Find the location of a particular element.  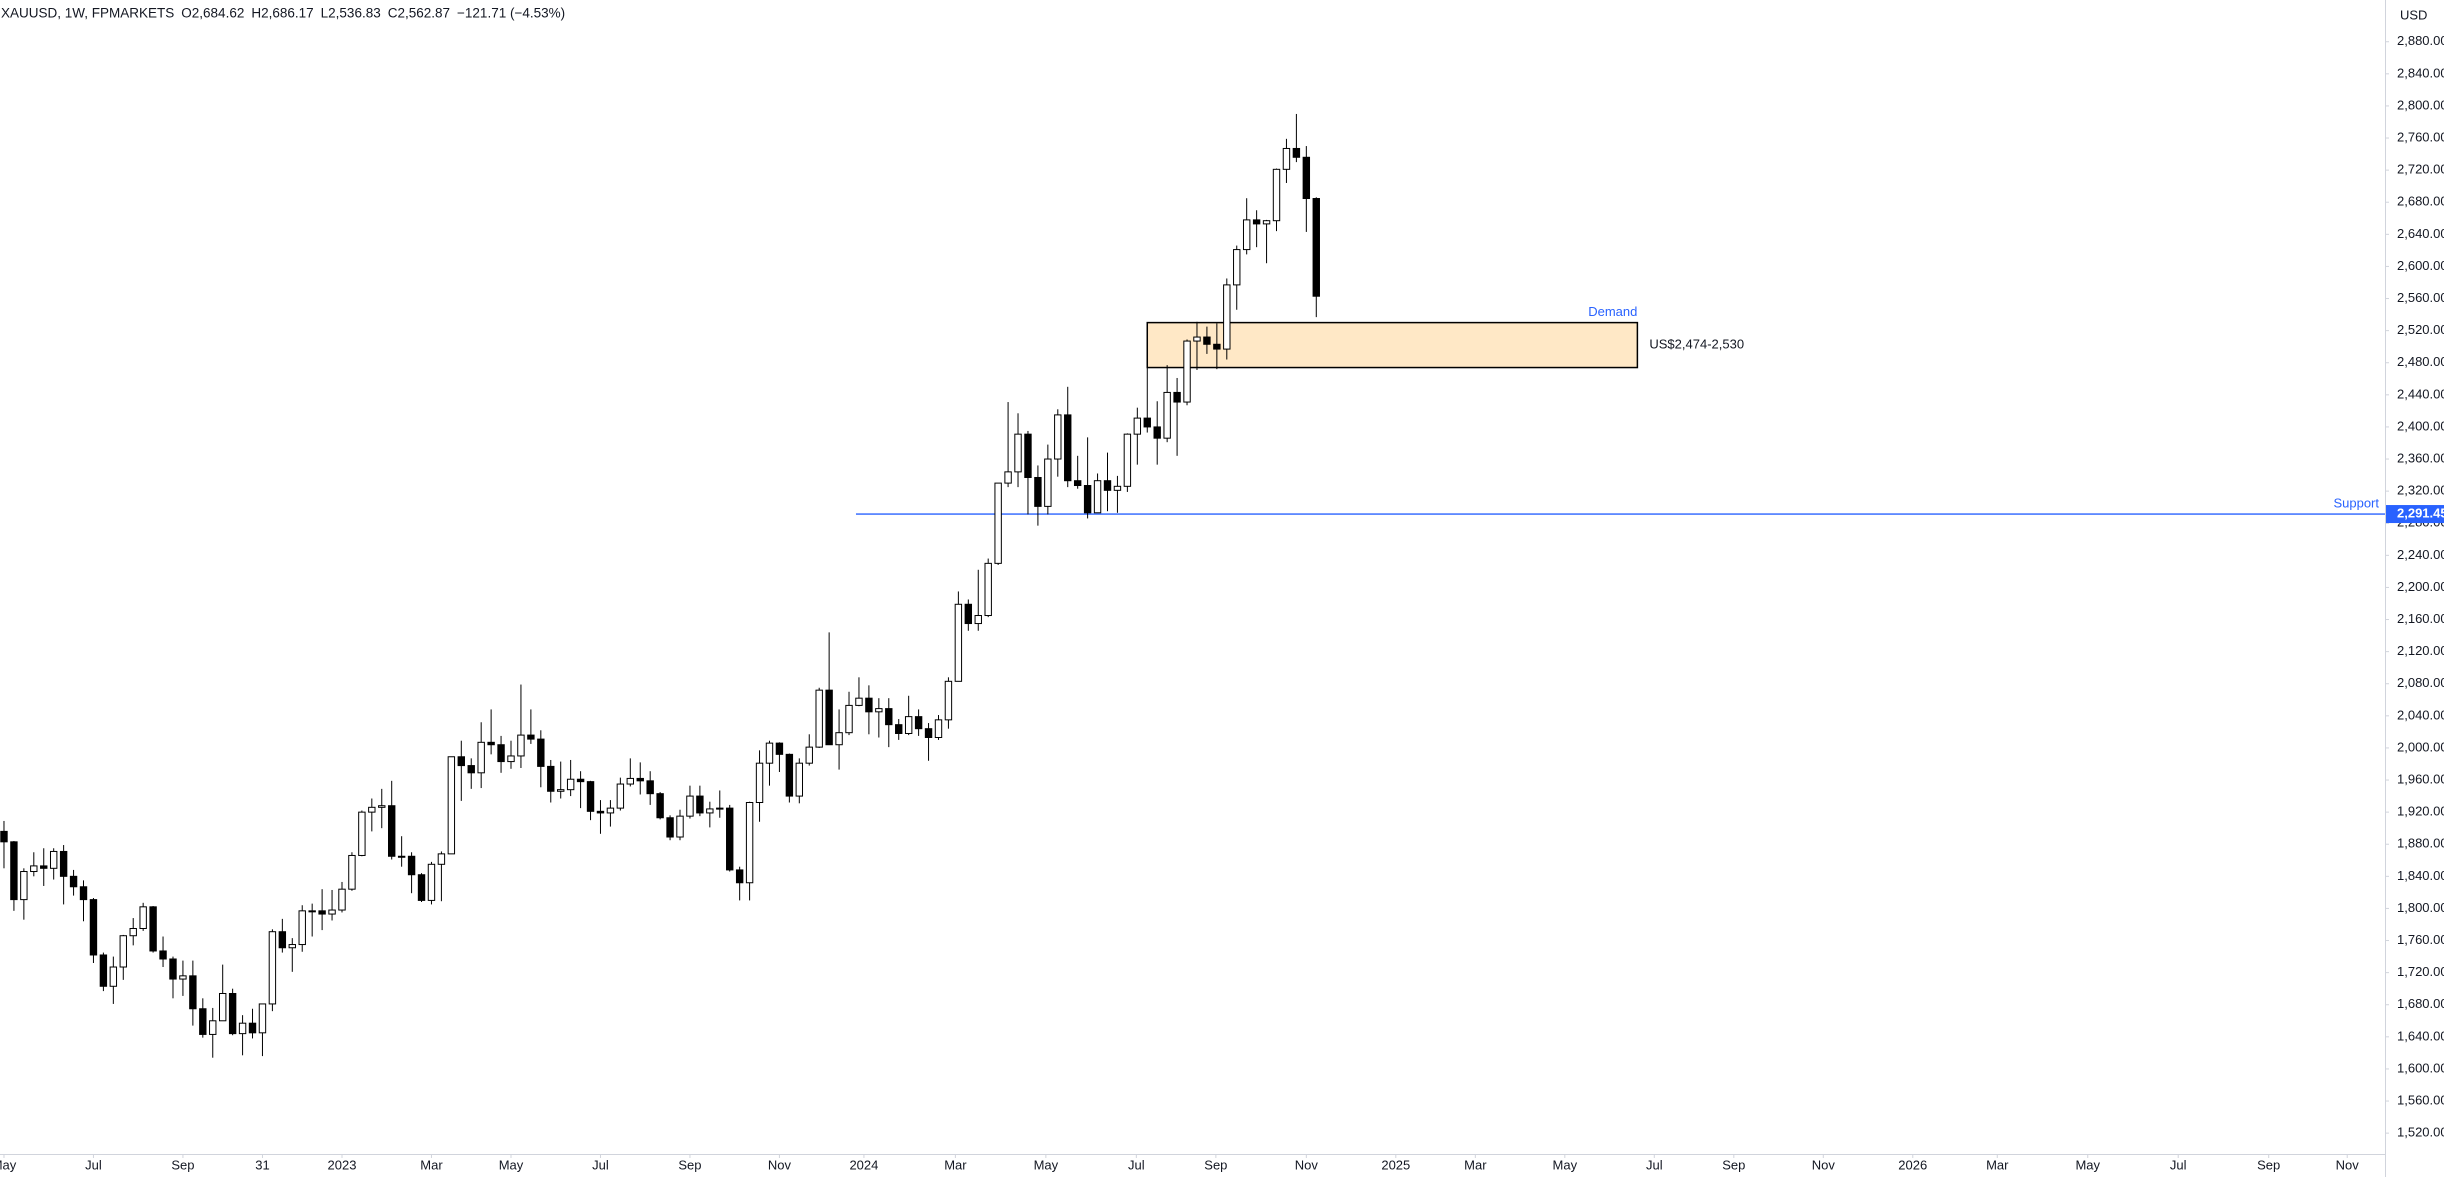

support-label: Support is located at coordinates (2356, 502).